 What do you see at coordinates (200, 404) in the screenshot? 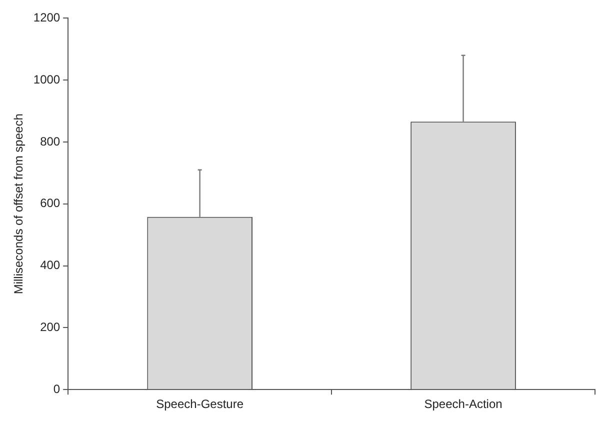
I see `x-tick-label: Speech-Gesture` at bounding box center [200, 404].